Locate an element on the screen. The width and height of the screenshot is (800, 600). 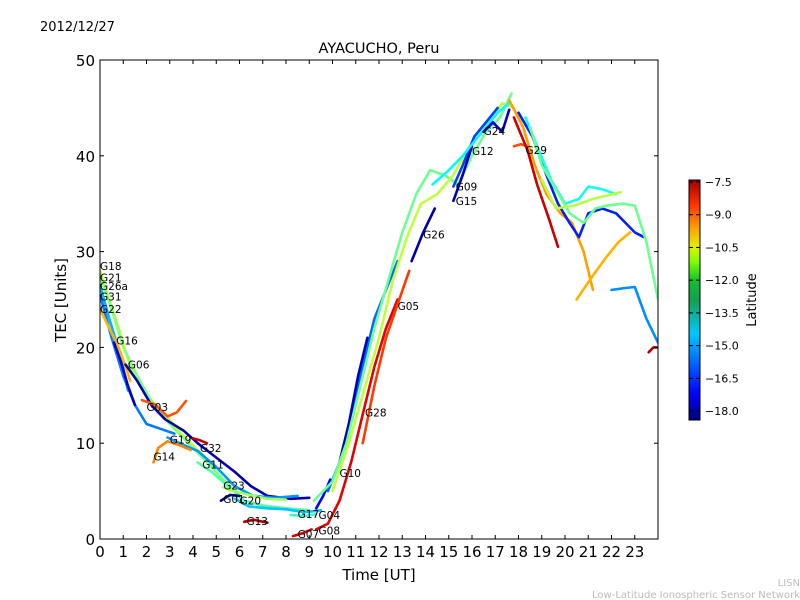
series-track-gdesc2 is located at coordinates (536, 182).